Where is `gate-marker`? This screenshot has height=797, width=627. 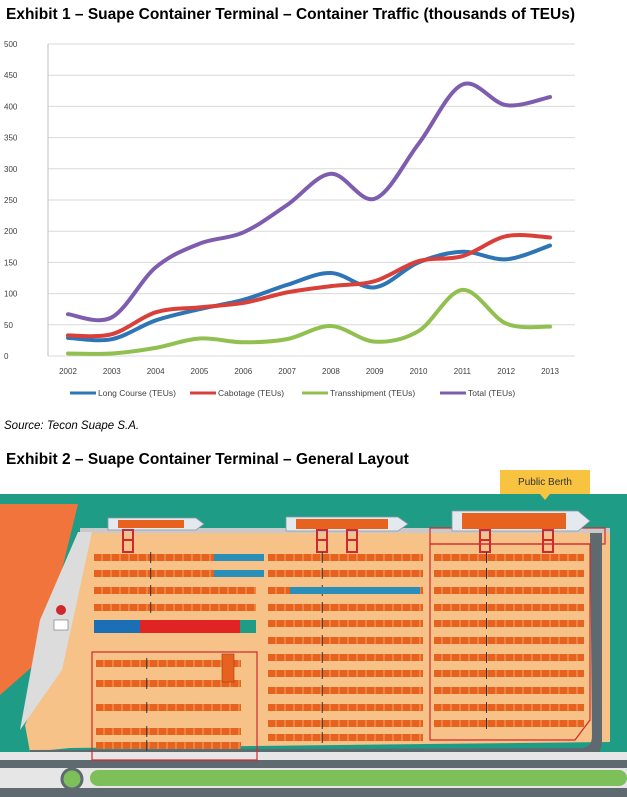 gate-marker is located at coordinates (61, 610).